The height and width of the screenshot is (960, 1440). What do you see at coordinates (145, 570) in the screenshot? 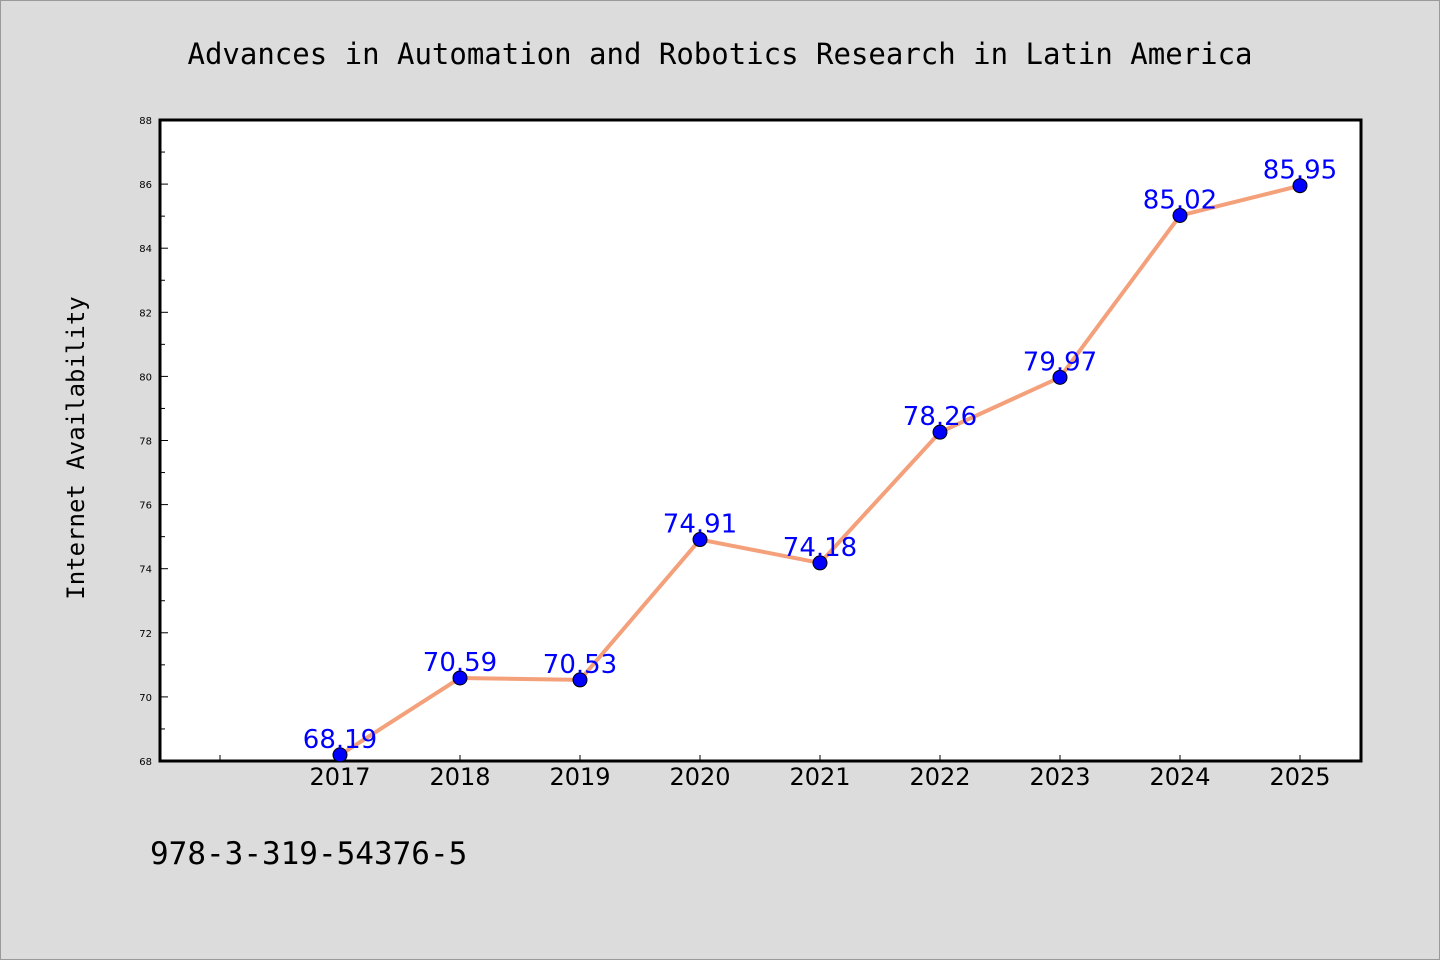
I see `y-tick-label: 74` at bounding box center [145, 570].